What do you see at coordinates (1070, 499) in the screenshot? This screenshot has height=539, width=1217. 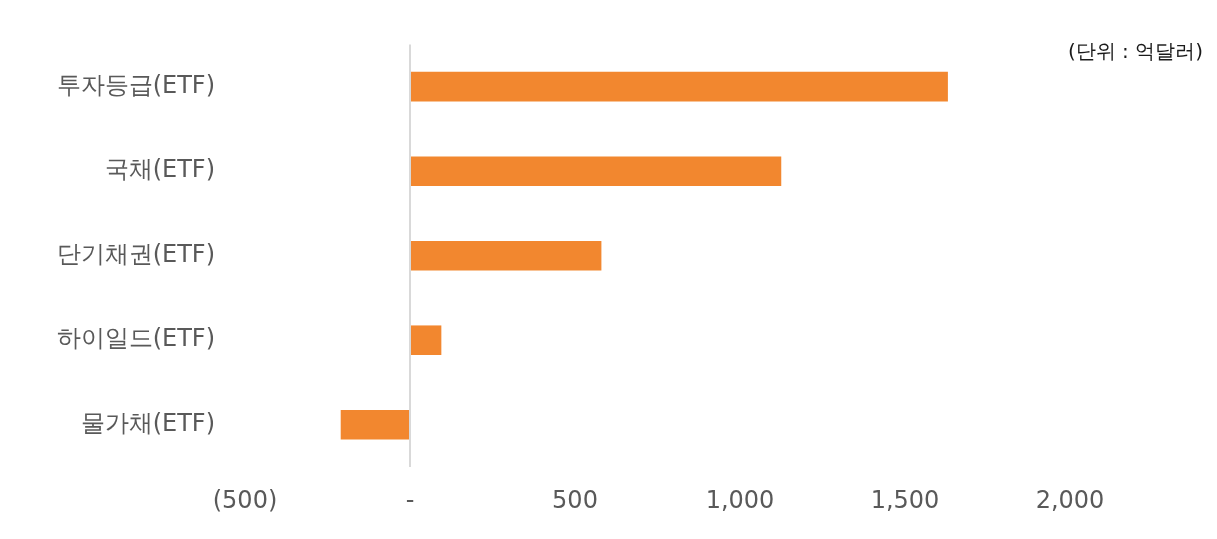 I see `x-tick-label: 2,000` at bounding box center [1070, 499].